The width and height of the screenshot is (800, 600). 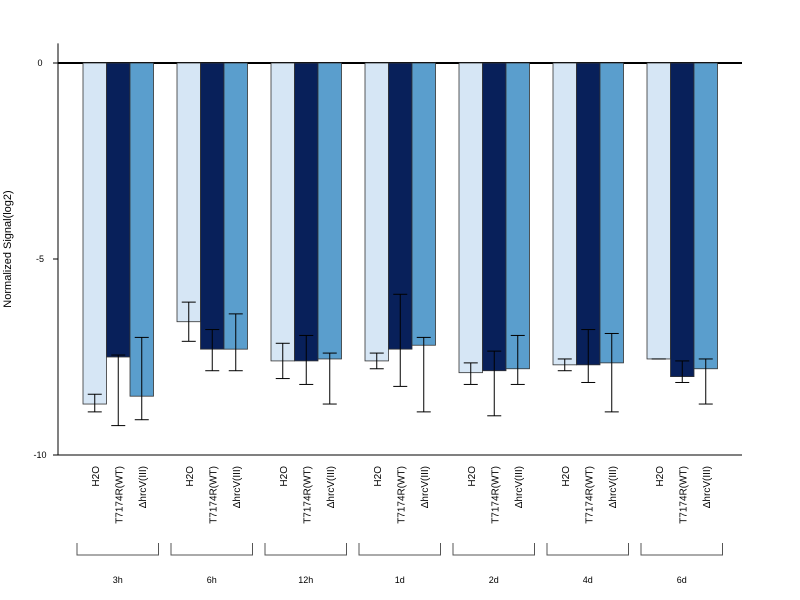 I want to click on y-tick-label: -10, so click(x=39, y=455).